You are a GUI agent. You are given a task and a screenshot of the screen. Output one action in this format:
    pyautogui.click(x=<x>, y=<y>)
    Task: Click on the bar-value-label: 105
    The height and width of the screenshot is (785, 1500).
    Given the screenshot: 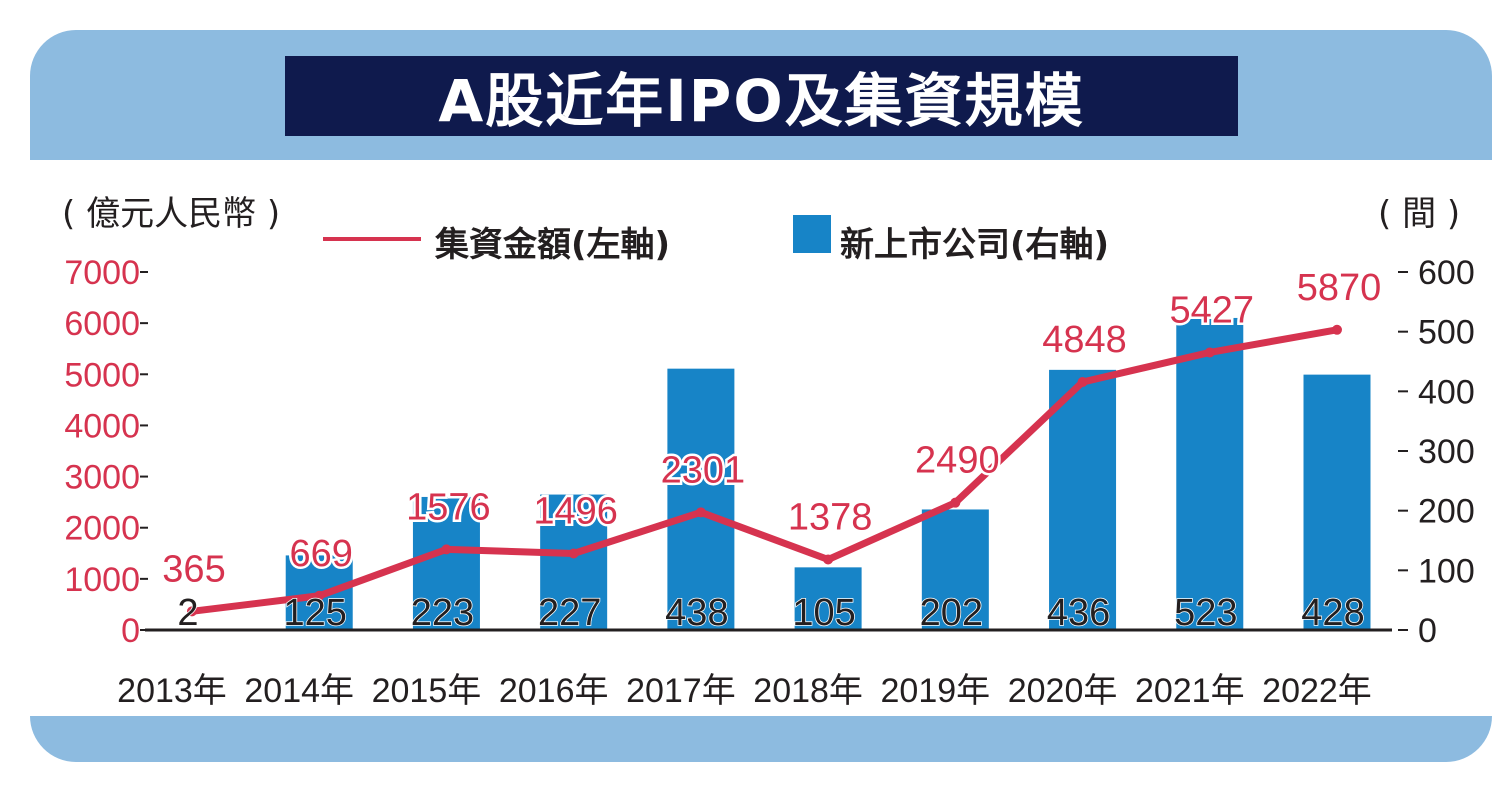 What is the action you would take?
    pyautogui.click(x=823, y=613)
    